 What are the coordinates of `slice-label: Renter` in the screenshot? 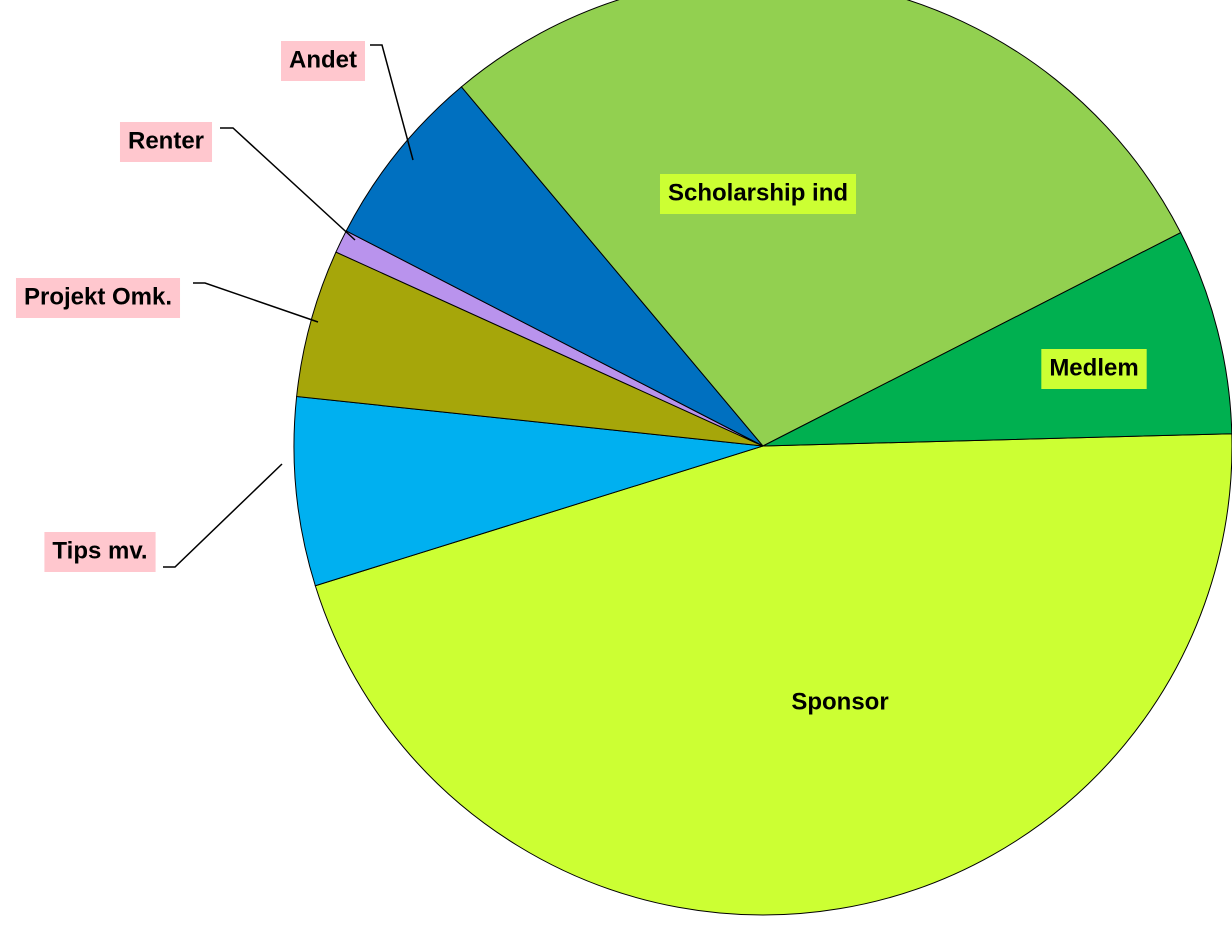 It's located at (166, 142).